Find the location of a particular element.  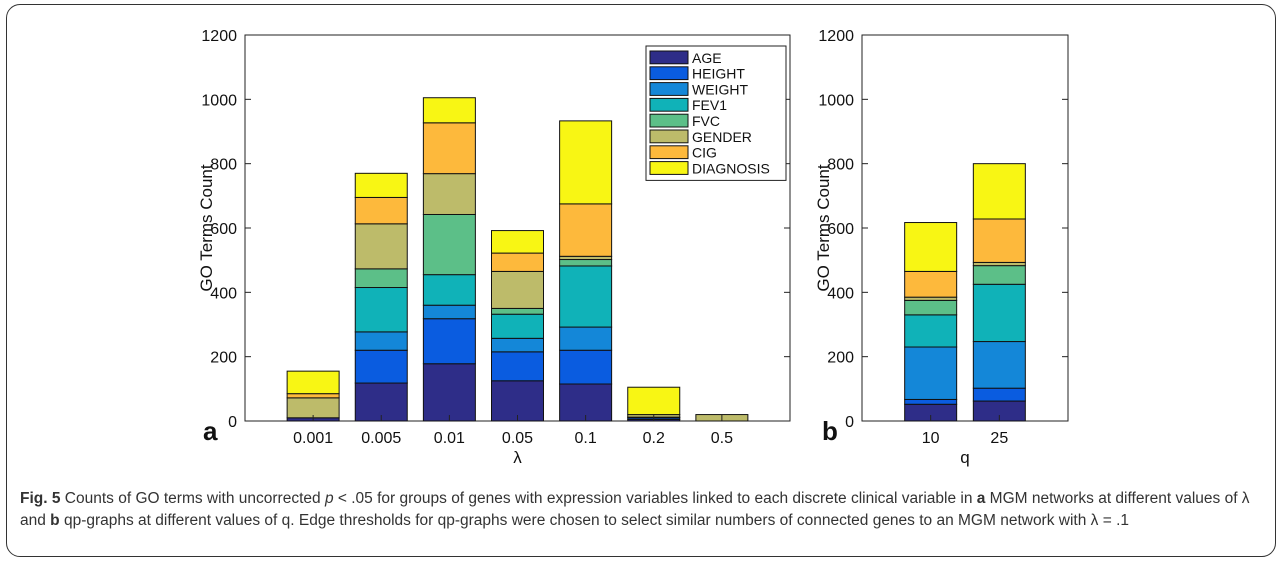

legend-swatch-age is located at coordinates (669, 57).